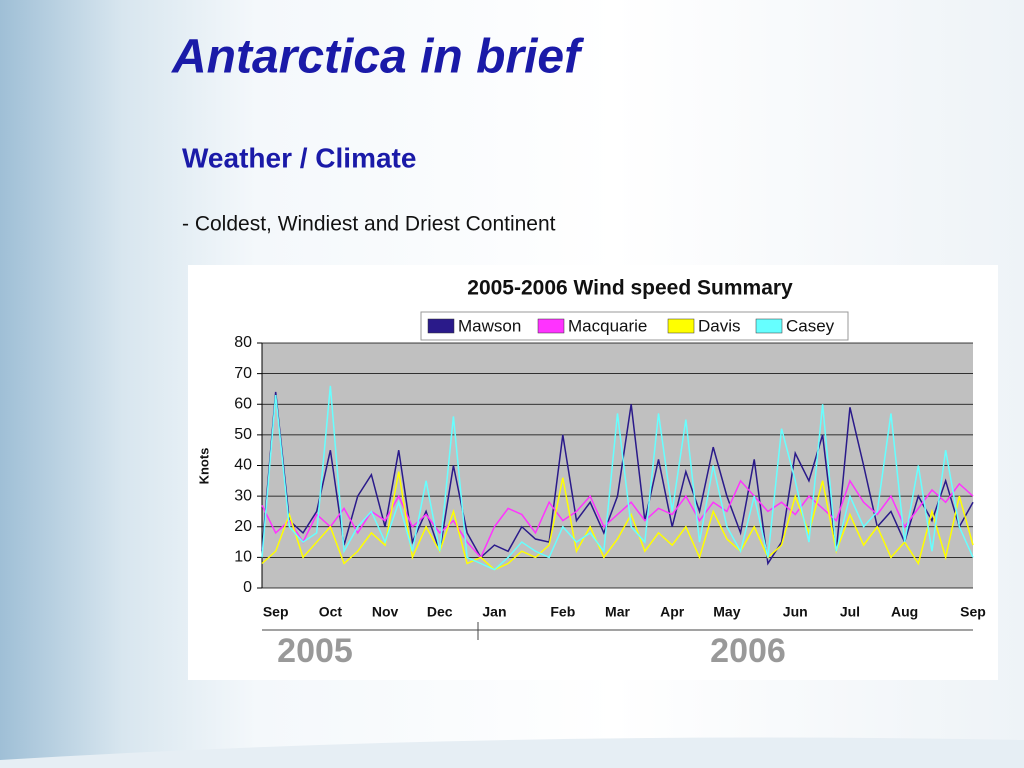 Image resolution: width=1024 pixels, height=768 pixels. What do you see at coordinates (904, 612) in the screenshot?
I see `x-tick-label: Aug` at bounding box center [904, 612].